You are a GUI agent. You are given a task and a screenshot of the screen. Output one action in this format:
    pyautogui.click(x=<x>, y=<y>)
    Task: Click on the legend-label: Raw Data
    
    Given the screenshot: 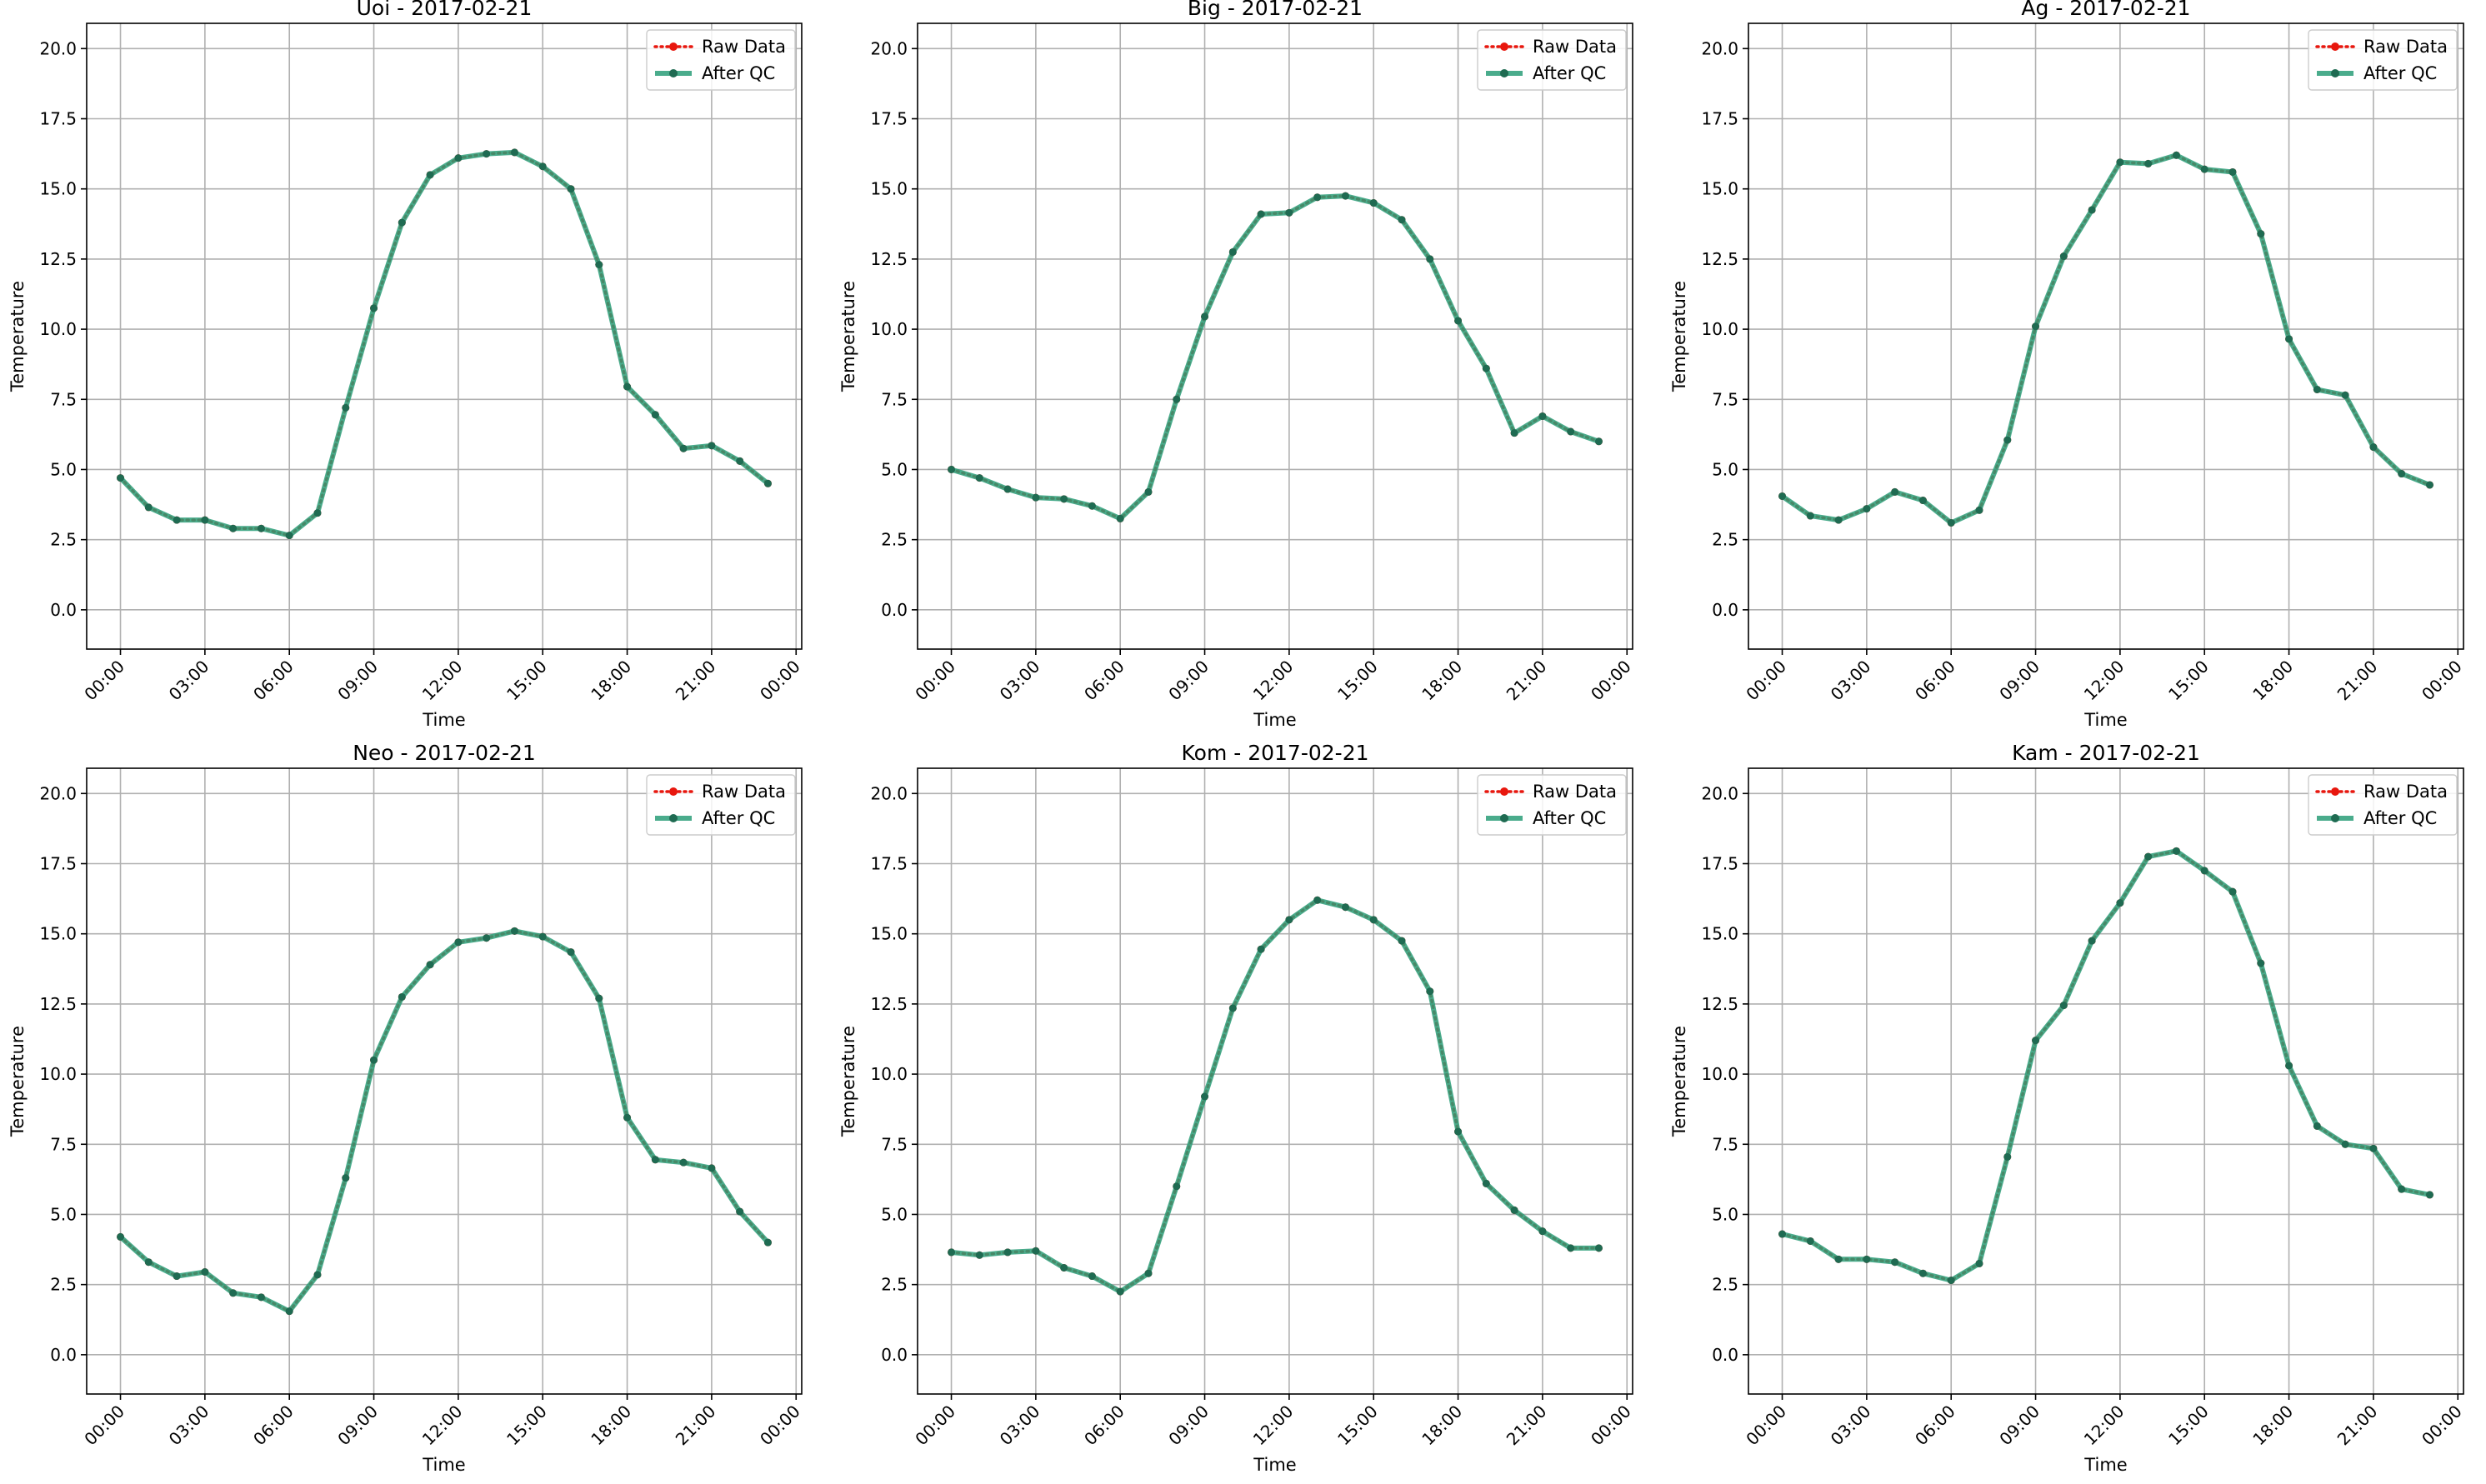 What is the action you would take?
    pyautogui.click(x=744, y=47)
    